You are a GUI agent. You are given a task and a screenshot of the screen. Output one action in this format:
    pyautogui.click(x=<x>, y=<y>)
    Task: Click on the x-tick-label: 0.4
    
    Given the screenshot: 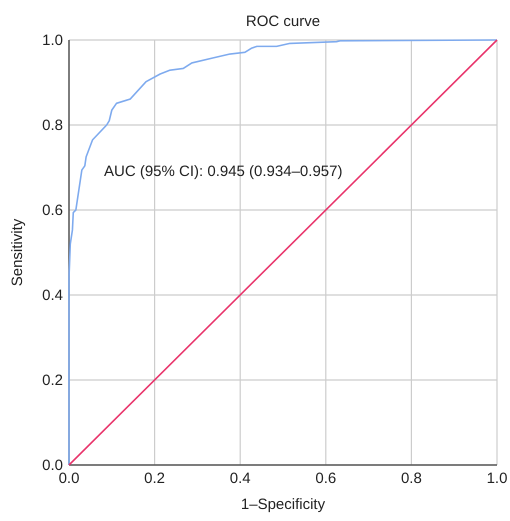 What is the action you would take?
    pyautogui.click(x=240, y=478)
    